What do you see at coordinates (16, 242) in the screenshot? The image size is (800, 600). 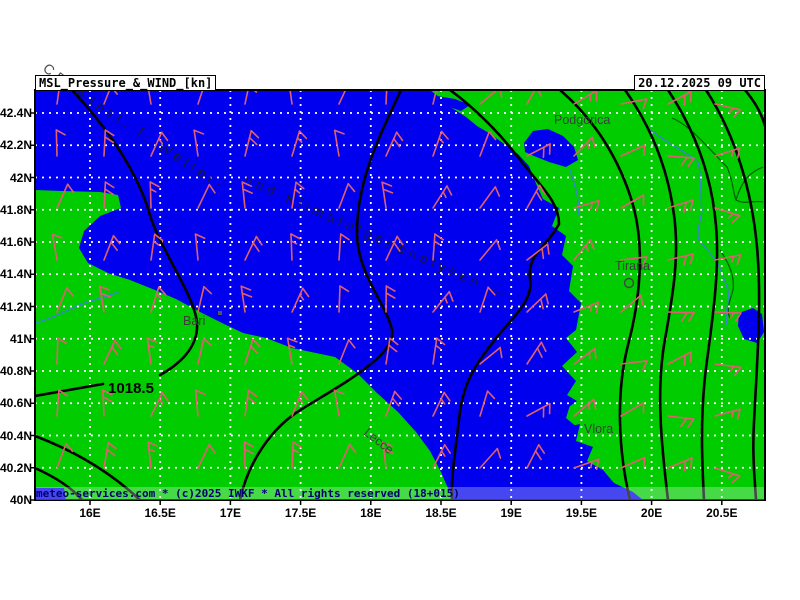 I see `lat-label: 41.6N` at bounding box center [16, 242].